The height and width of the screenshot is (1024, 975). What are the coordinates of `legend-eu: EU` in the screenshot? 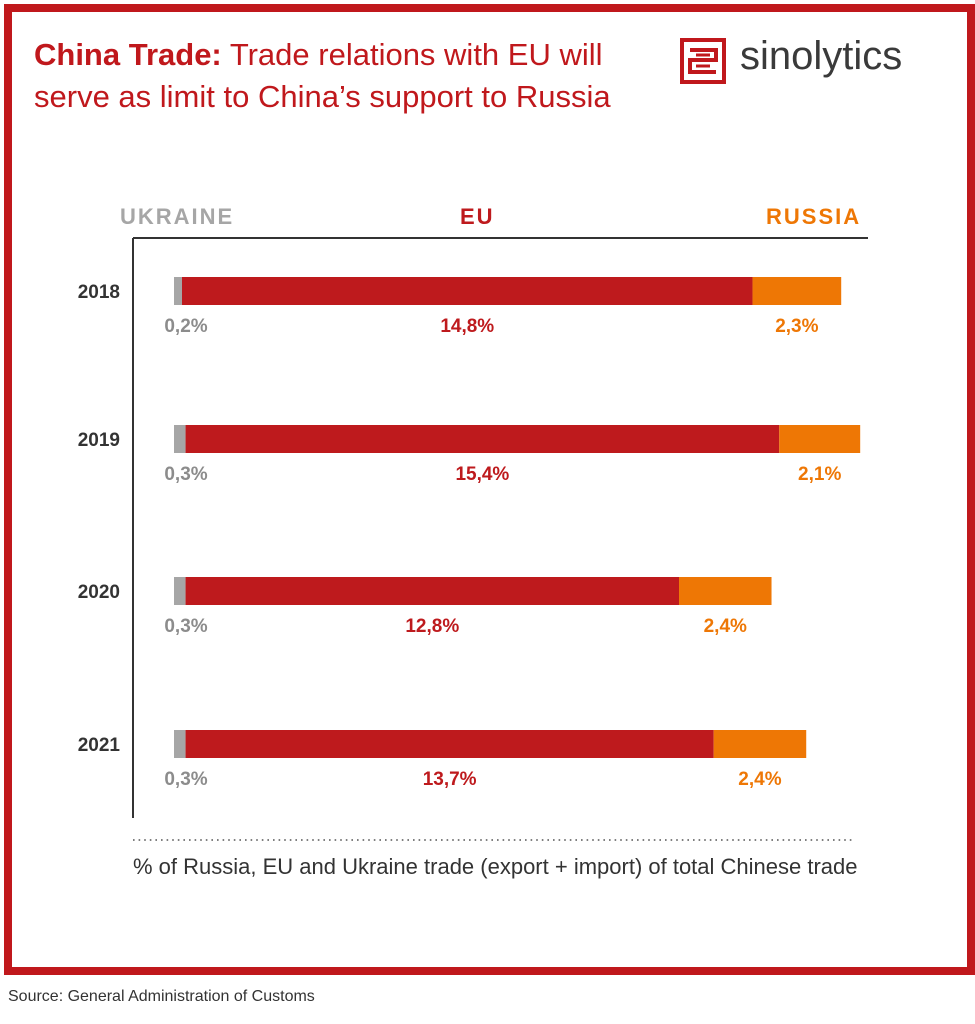 It's located at (477, 216).